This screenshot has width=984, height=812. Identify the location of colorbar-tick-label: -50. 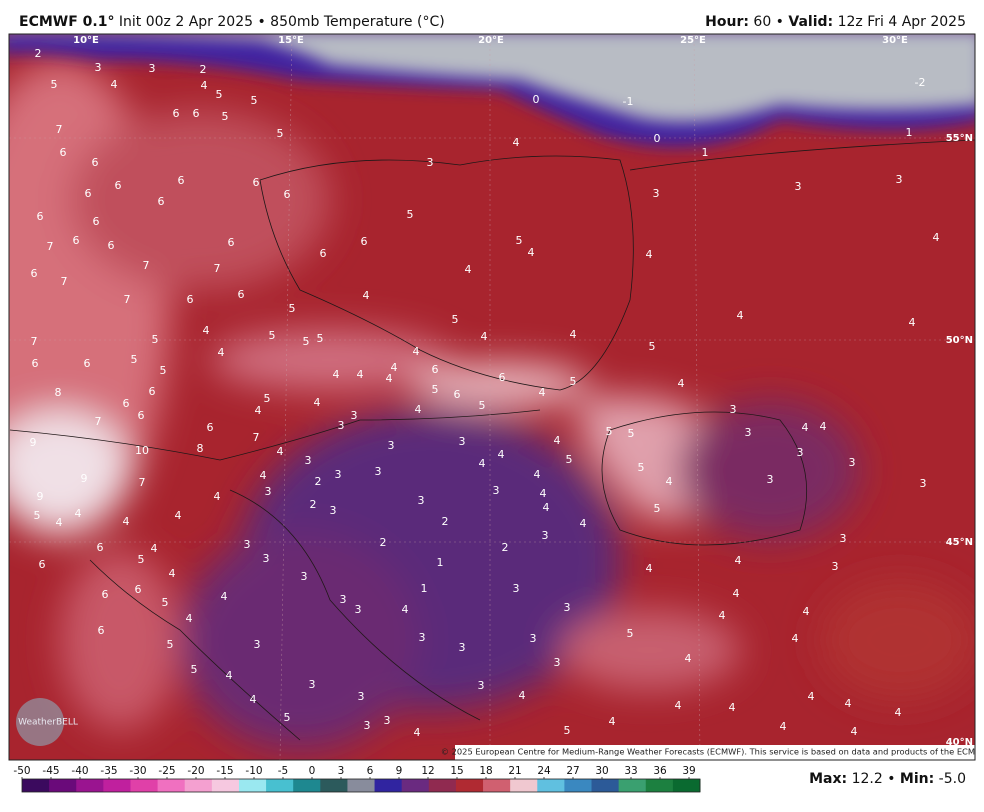
(21, 771).